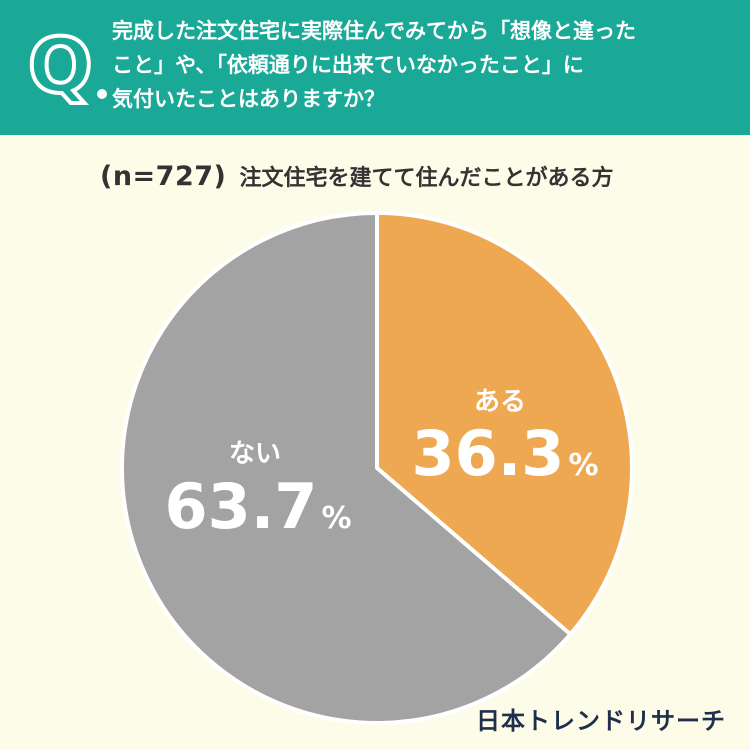 The image size is (750, 750). Describe the element at coordinates (255, 454) in the screenshot. I see `slice-label-nai: ない` at that location.